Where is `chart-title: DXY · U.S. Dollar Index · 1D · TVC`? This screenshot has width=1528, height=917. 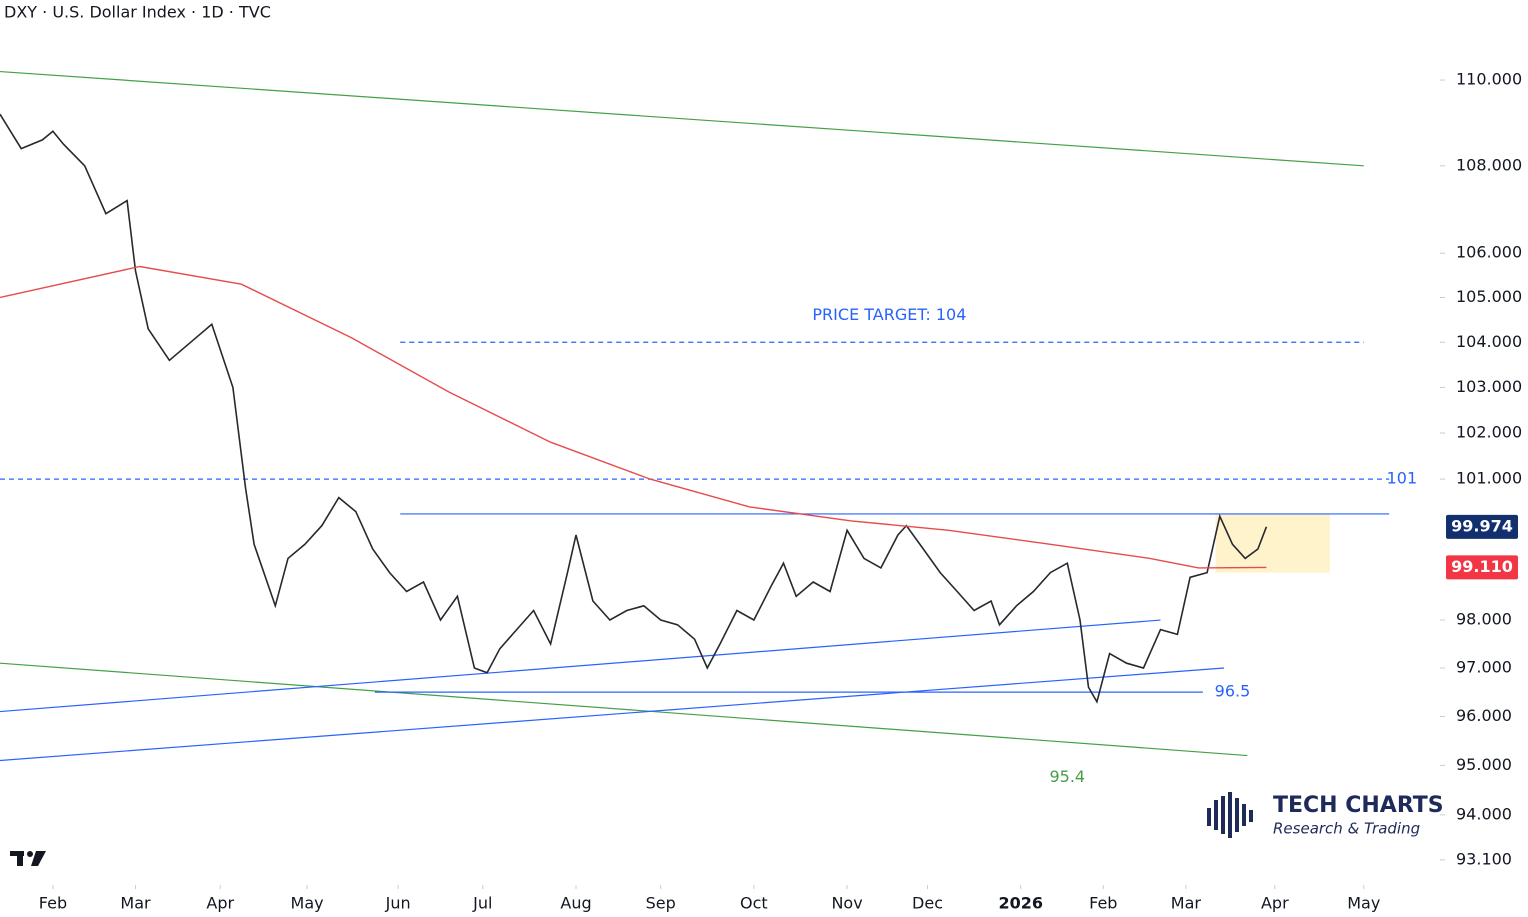
chart-title: DXY · U.S. Dollar Index · 1D · TVC is located at coordinates (137, 12).